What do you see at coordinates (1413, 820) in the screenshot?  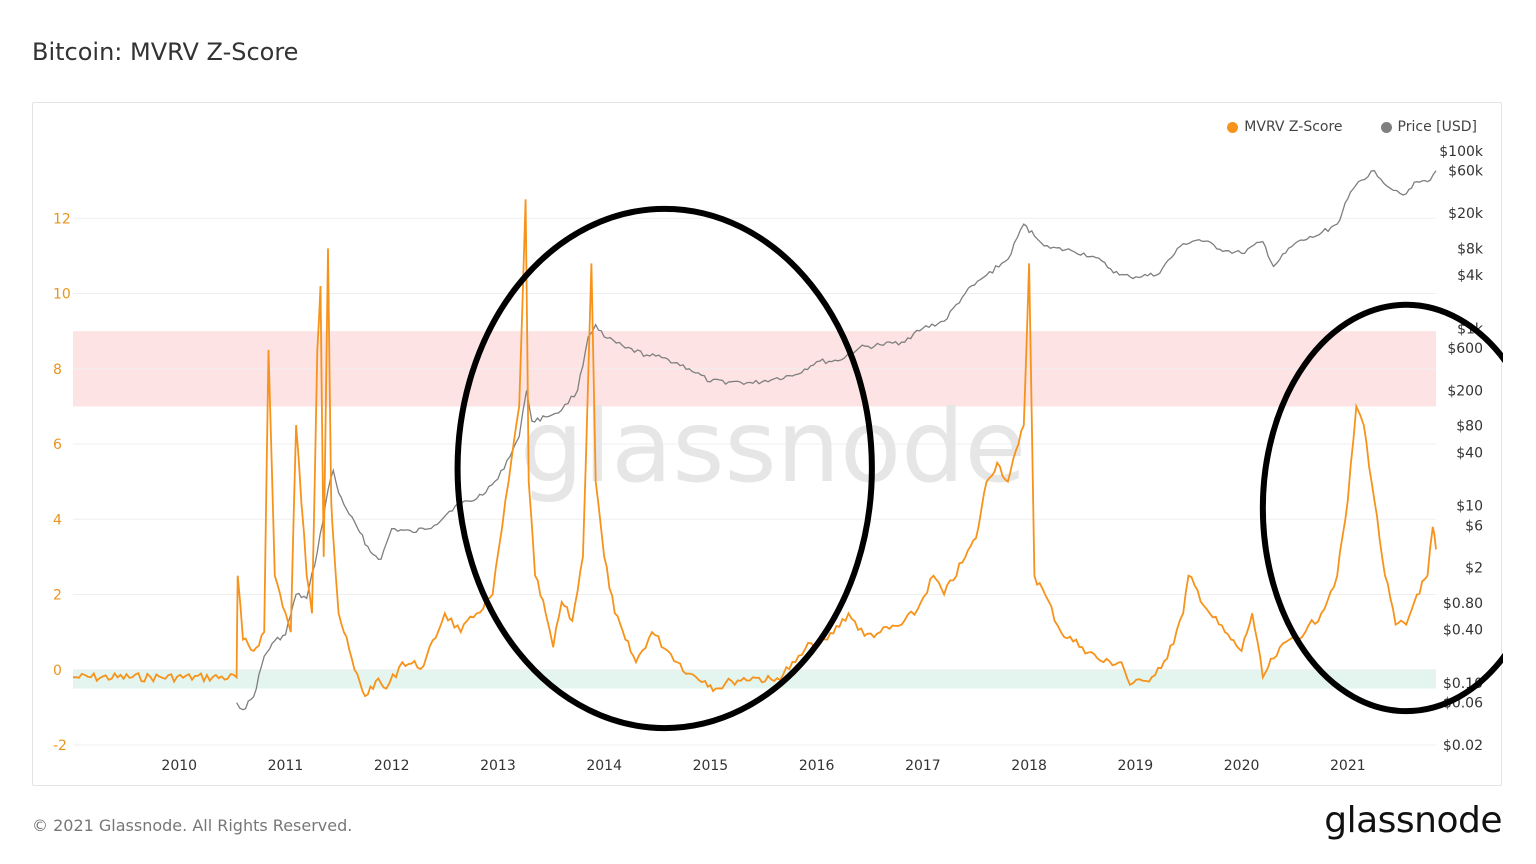 I see `glassnode-logo: glassnode` at bounding box center [1413, 820].